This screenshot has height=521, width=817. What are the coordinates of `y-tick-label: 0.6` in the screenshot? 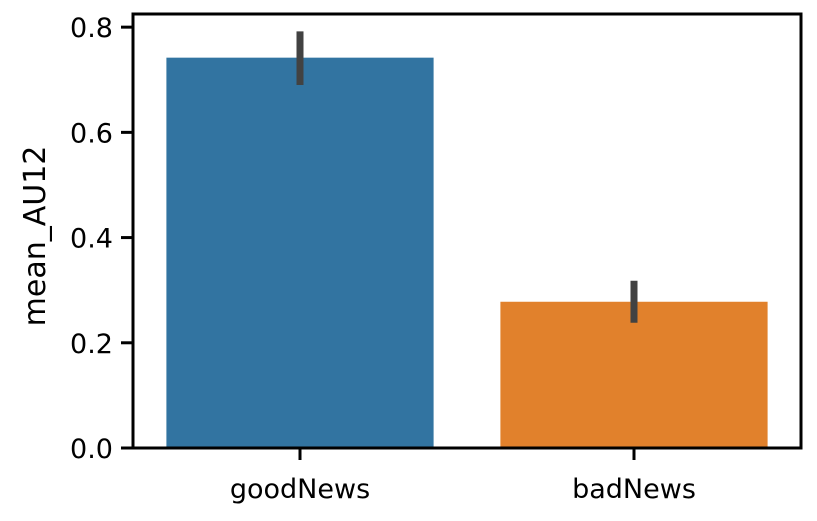 It's located at (91, 133).